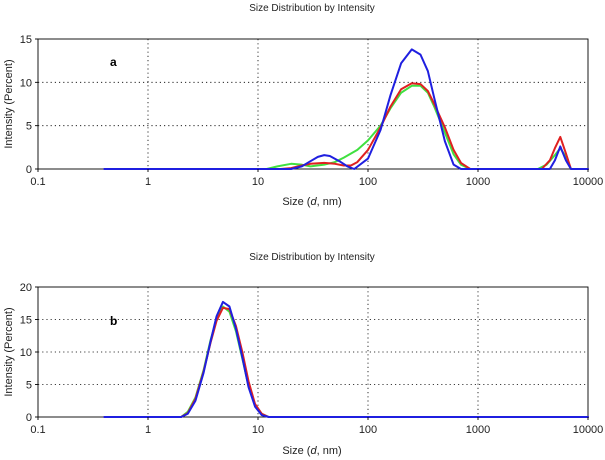  I want to click on chart-b-x-tick-label: 1000, so click(478, 430).